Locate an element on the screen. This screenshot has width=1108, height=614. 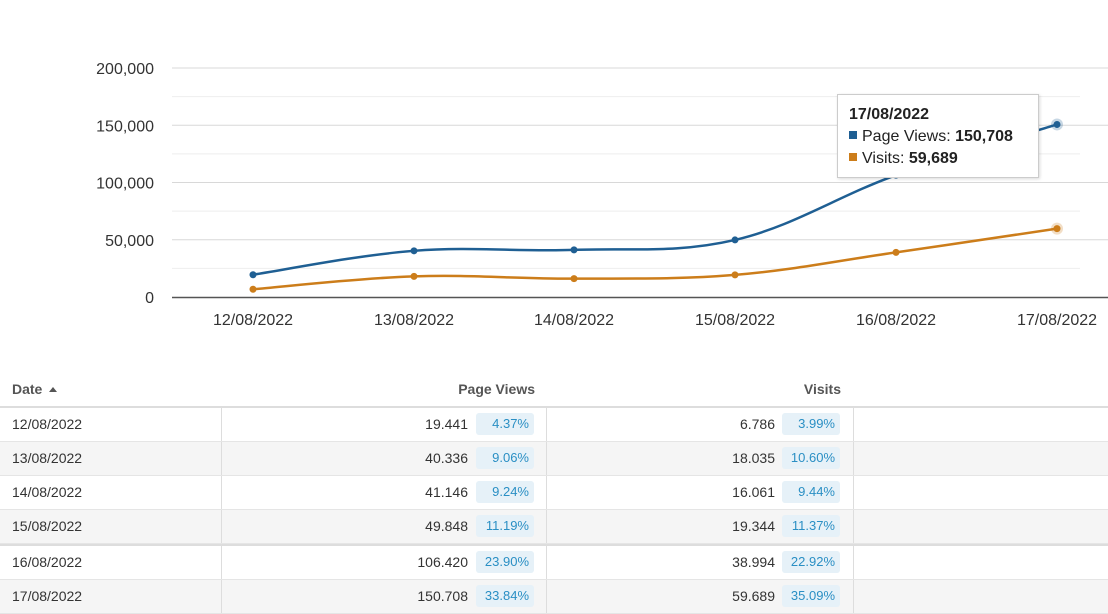
tooltip-visits-label: Visits: is located at coordinates (883, 158).